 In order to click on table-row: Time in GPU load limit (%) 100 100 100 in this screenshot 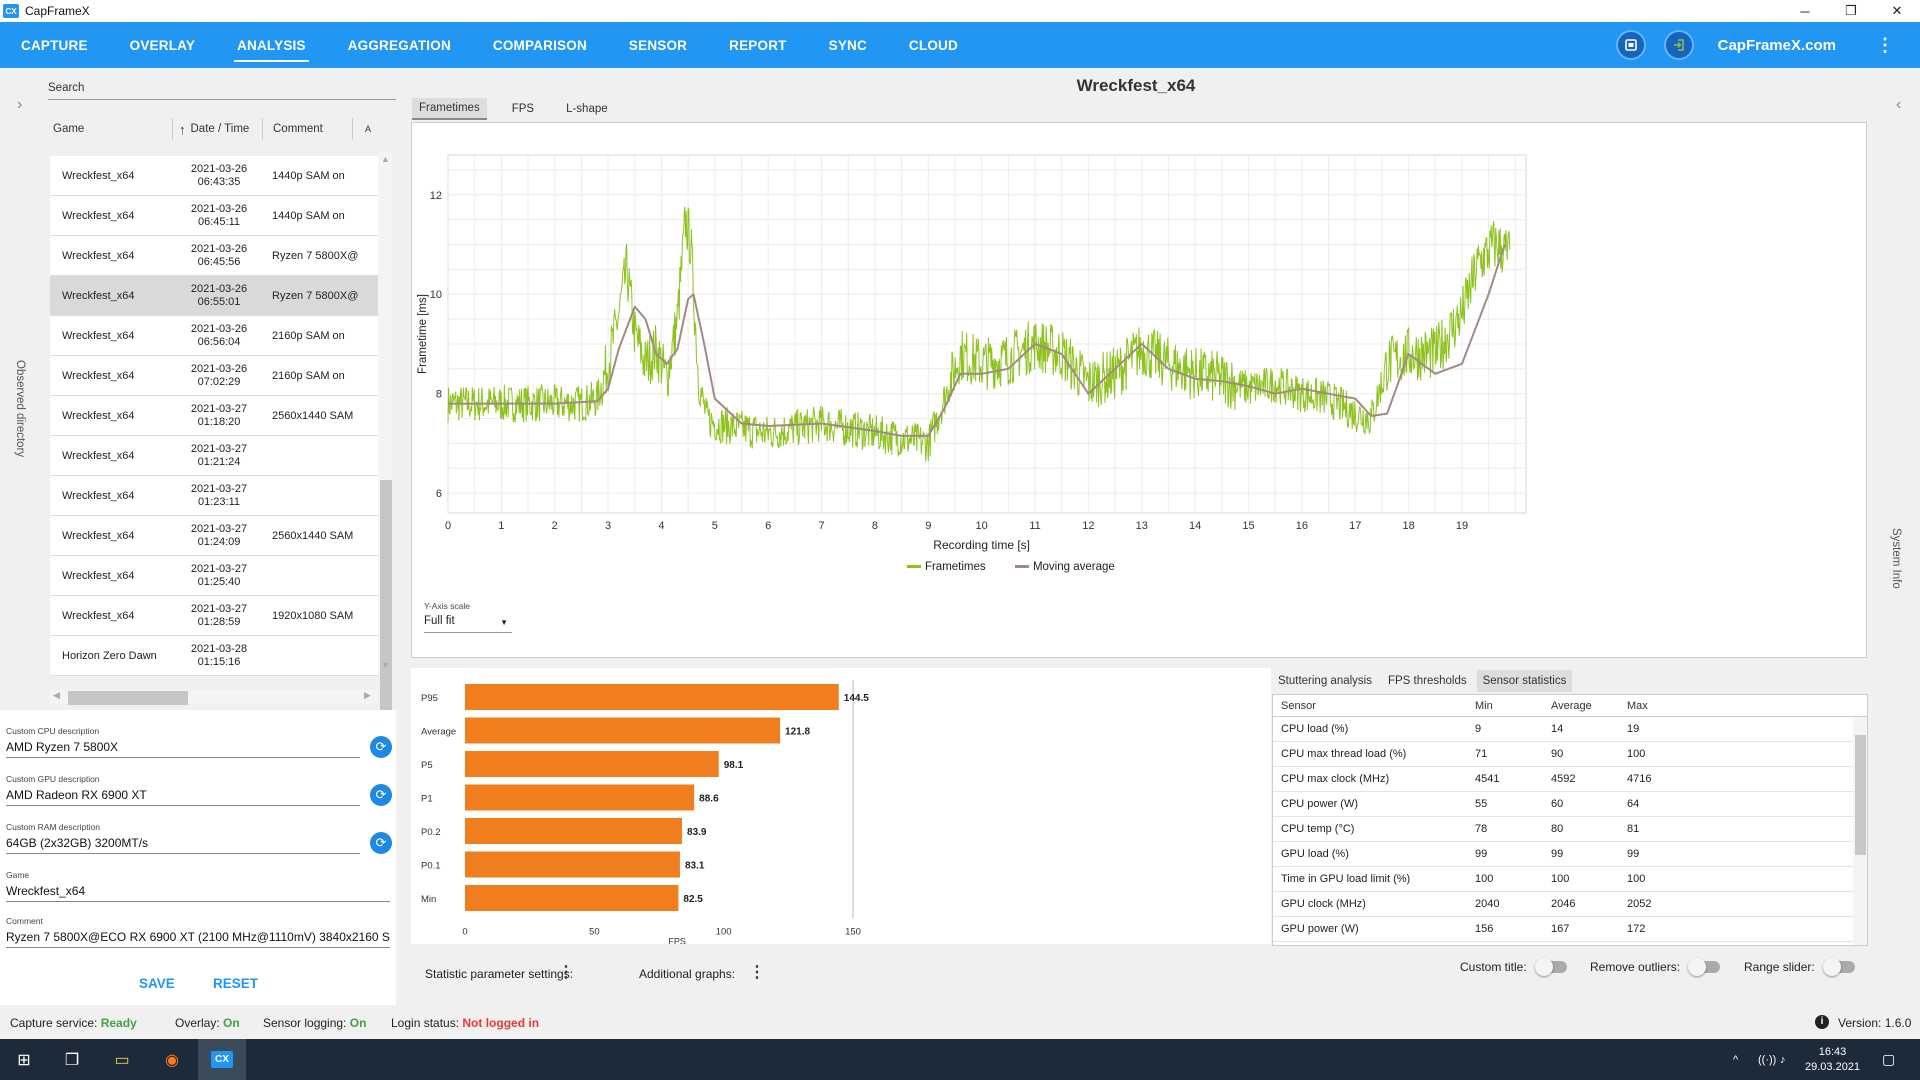, I will do `click(1570, 879)`.